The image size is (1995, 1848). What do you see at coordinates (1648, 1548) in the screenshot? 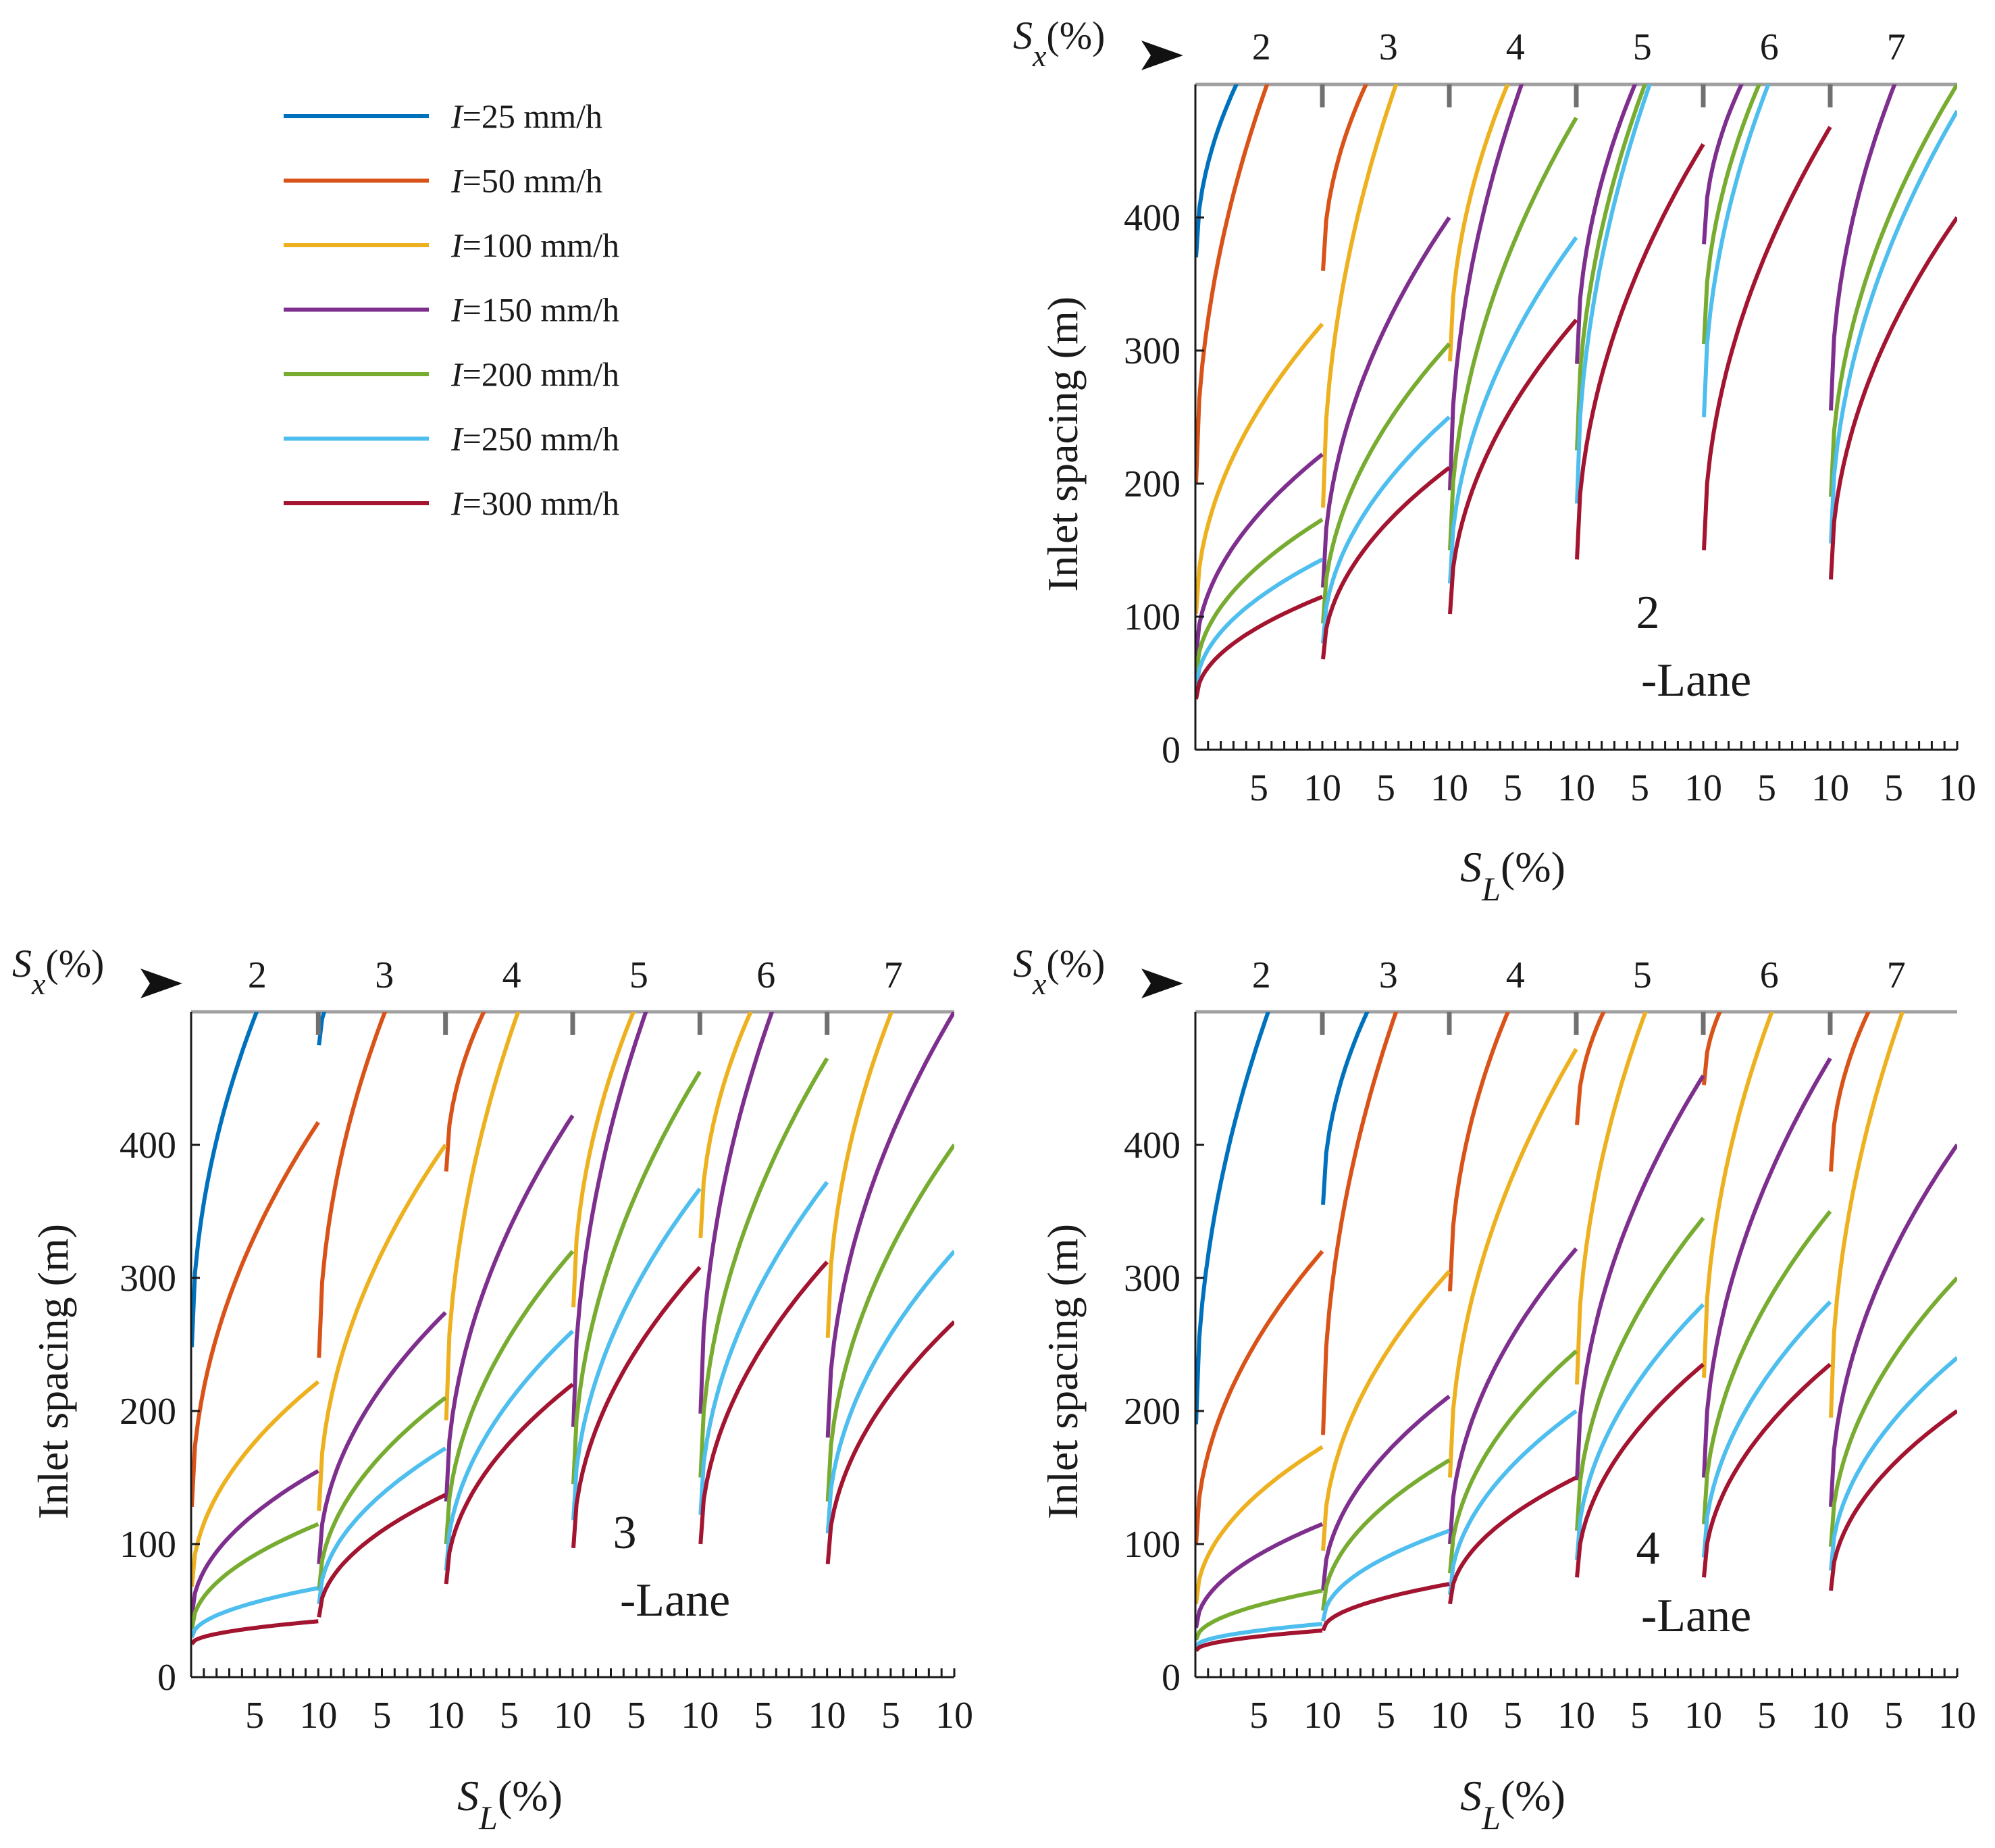
I see `panel-lane-number: 4` at bounding box center [1648, 1548].